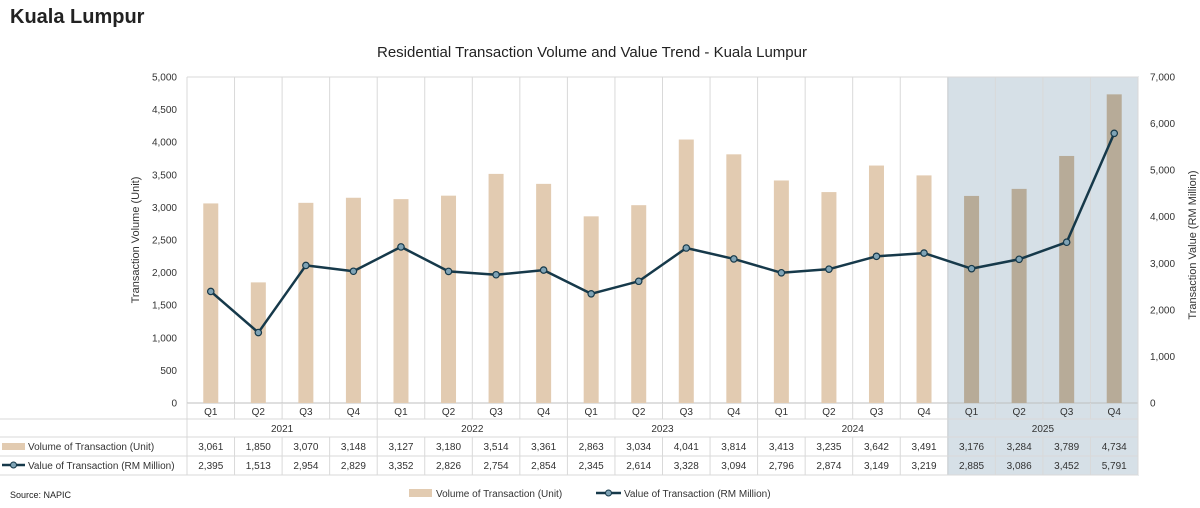 The height and width of the screenshot is (508, 1200). I want to click on value-data-label: 2,614, so click(638, 466).